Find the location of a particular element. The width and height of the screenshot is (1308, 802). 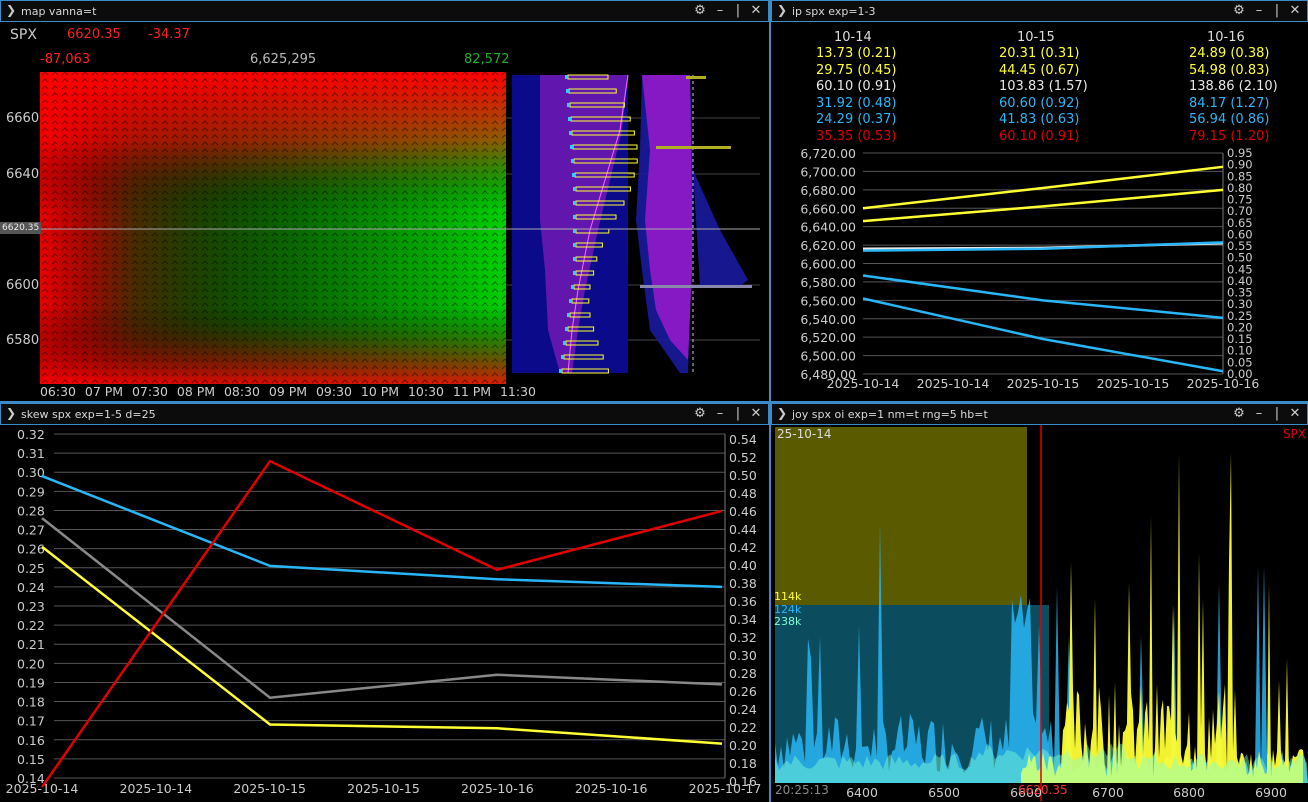

price-tag: 6620.35 is located at coordinates (21, 228).